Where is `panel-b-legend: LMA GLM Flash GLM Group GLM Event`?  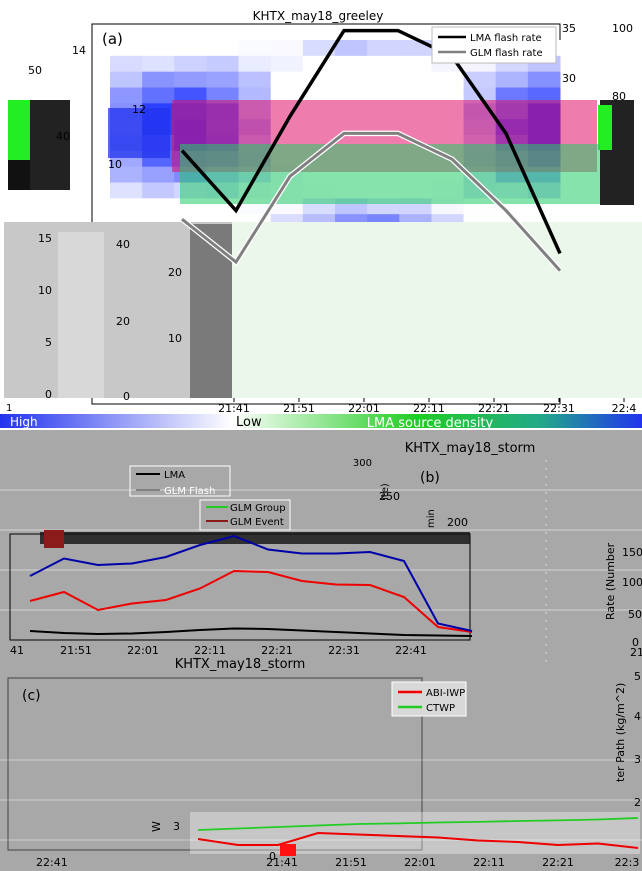 panel-b-legend: LMA GLM Flash GLM Group GLM Event is located at coordinates (210, 498).